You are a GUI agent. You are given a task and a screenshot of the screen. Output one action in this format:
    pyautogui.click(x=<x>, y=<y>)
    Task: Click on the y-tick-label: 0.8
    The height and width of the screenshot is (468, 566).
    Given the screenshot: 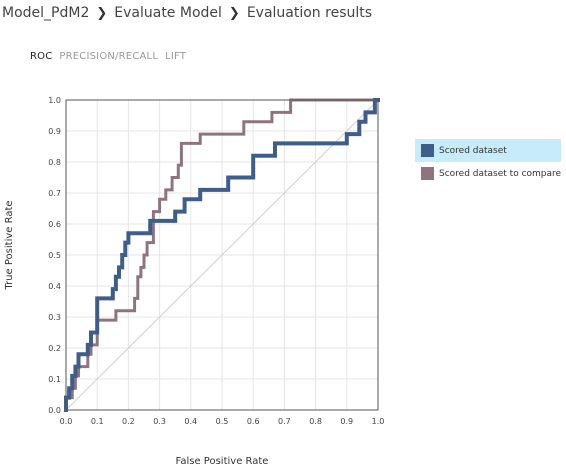 What is the action you would take?
    pyautogui.click(x=54, y=162)
    